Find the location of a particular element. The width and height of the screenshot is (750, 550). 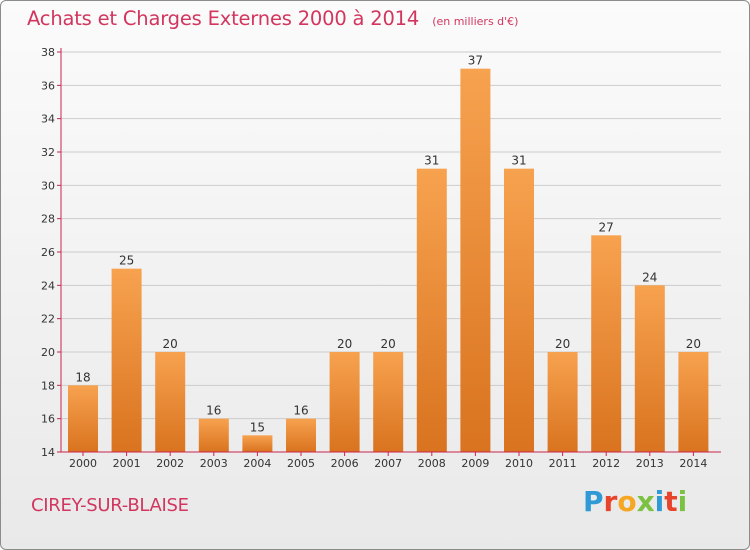

x-tick-label: 2011 is located at coordinates (563, 463).